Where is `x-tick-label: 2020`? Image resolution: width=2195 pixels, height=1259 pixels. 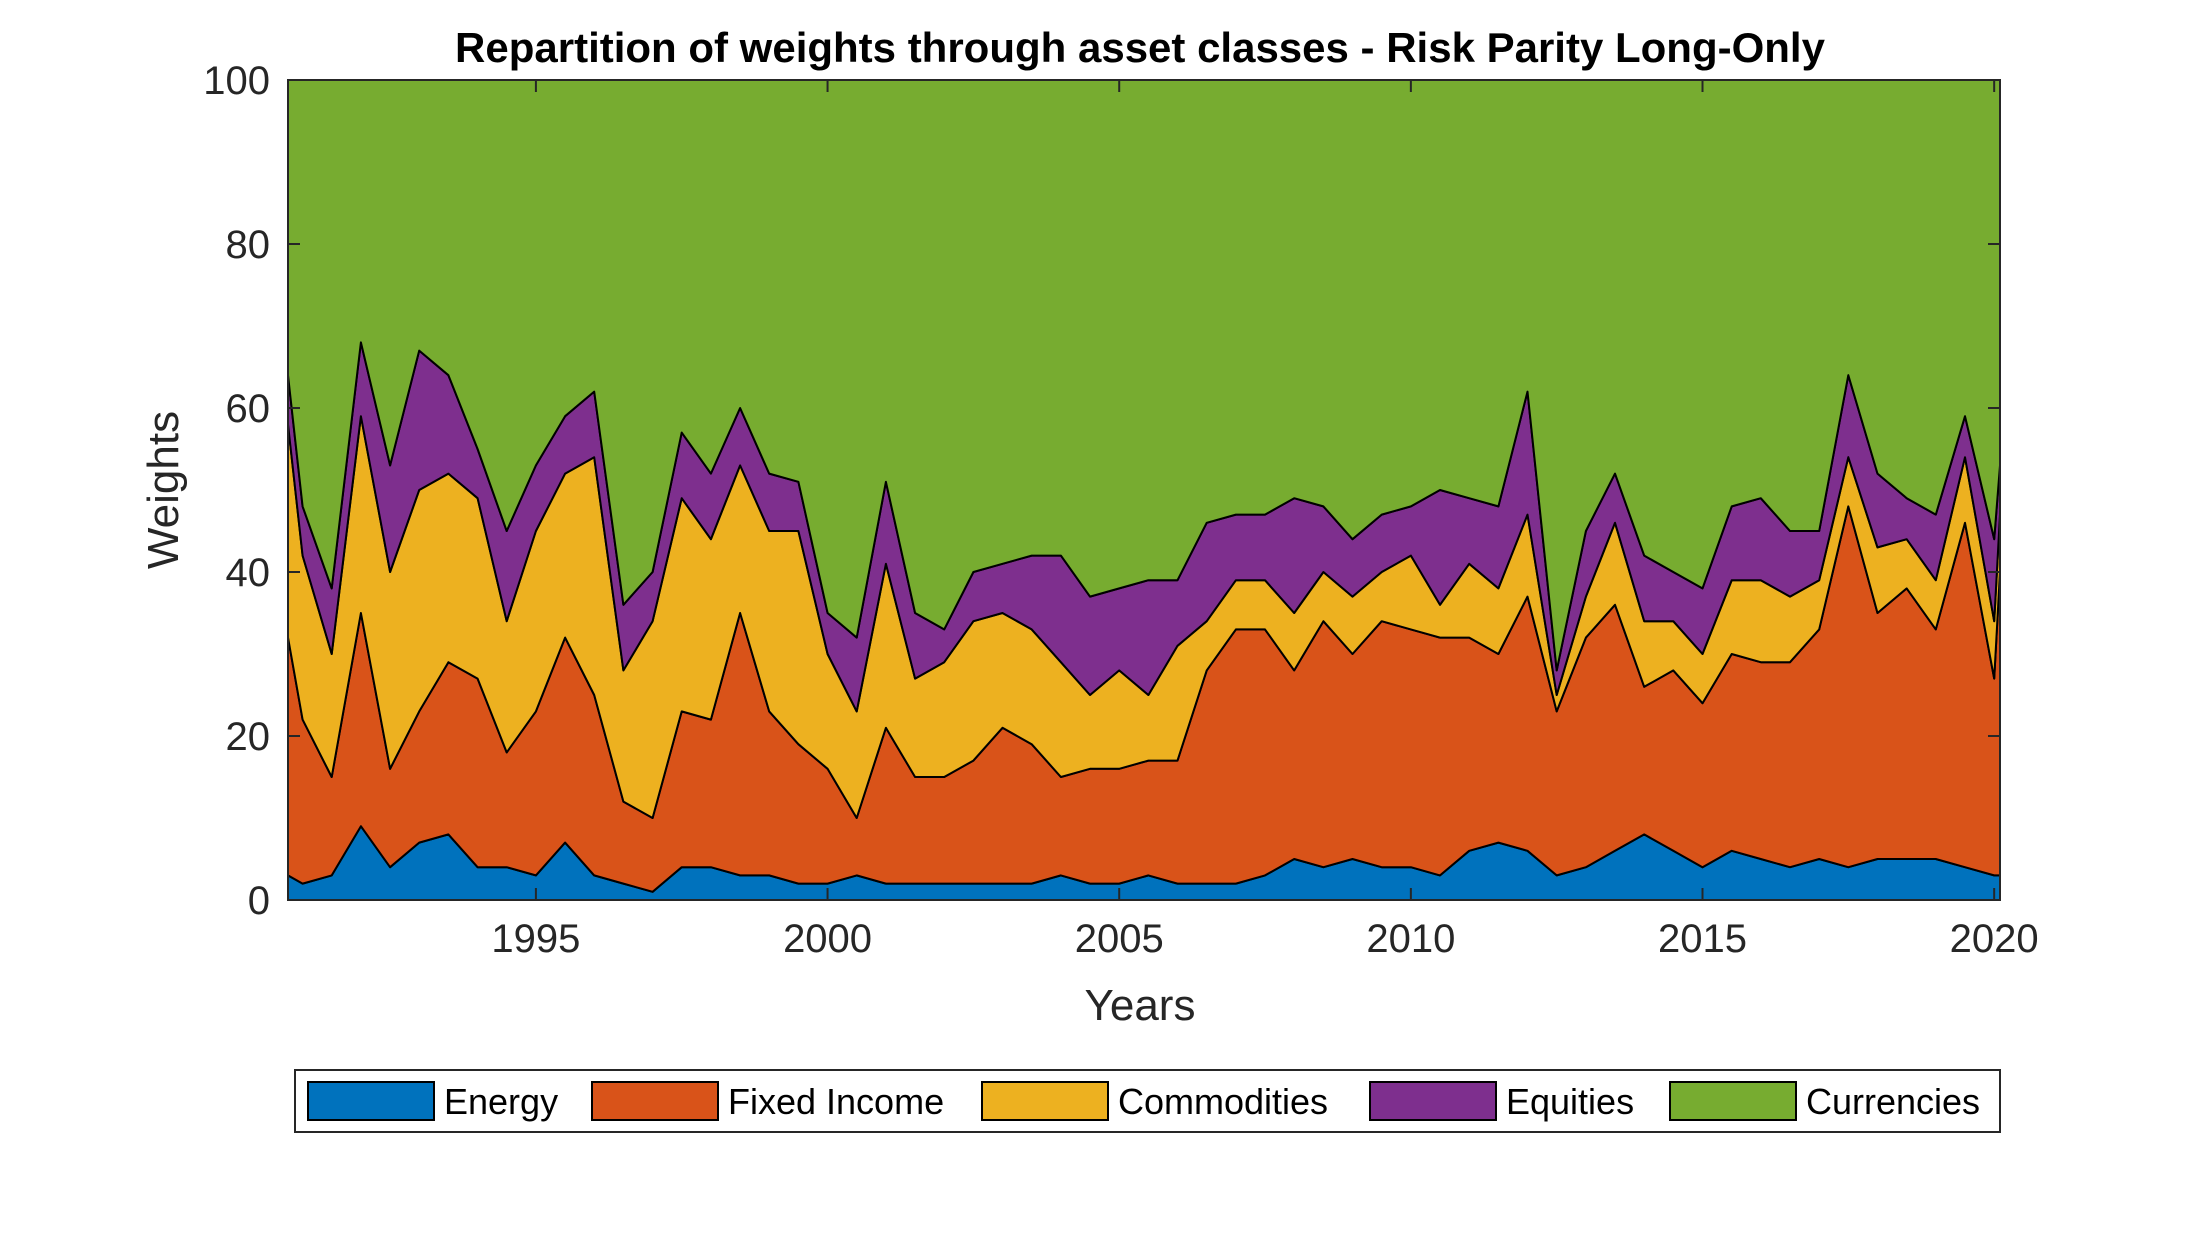
x-tick-label: 2020 is located at coordinates (1994, 939).